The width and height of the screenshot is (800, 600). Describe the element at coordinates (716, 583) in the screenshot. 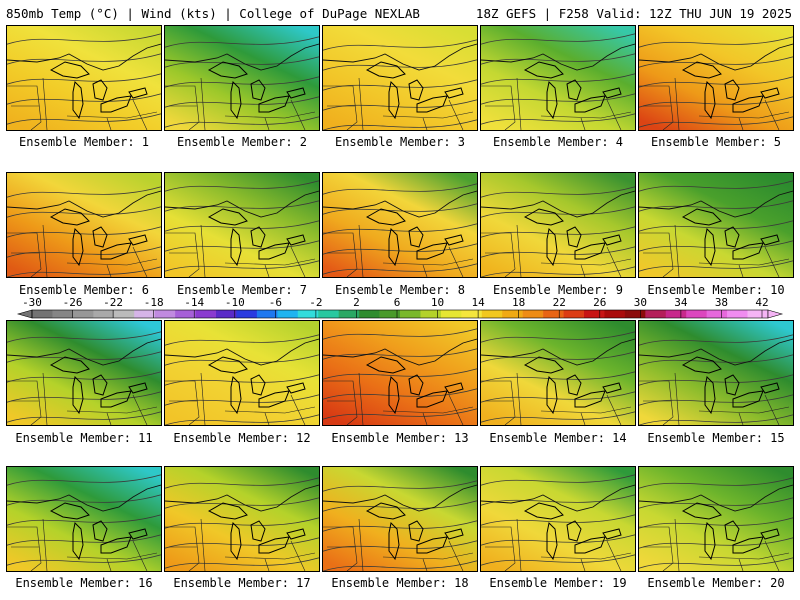

I see `member-caption: Ensemble Member: 20` at that location.